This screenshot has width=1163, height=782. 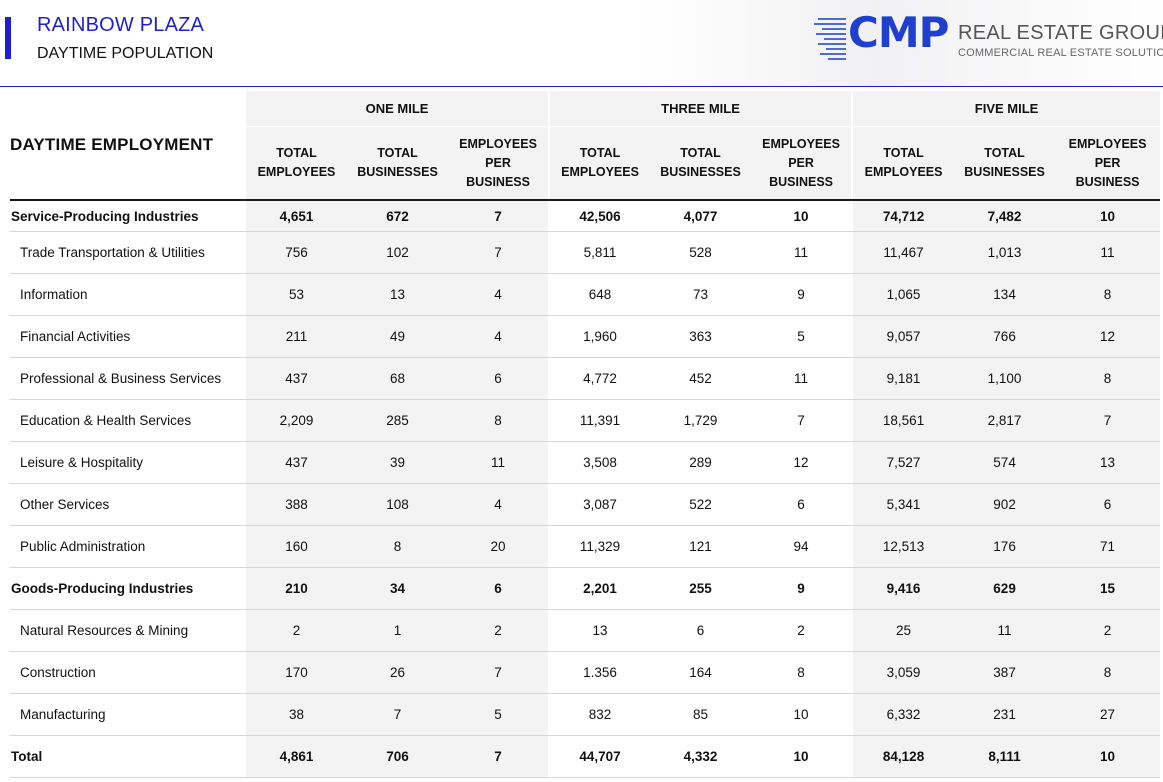 I want to click on table-cell: 255, so click(x=701, y=588).